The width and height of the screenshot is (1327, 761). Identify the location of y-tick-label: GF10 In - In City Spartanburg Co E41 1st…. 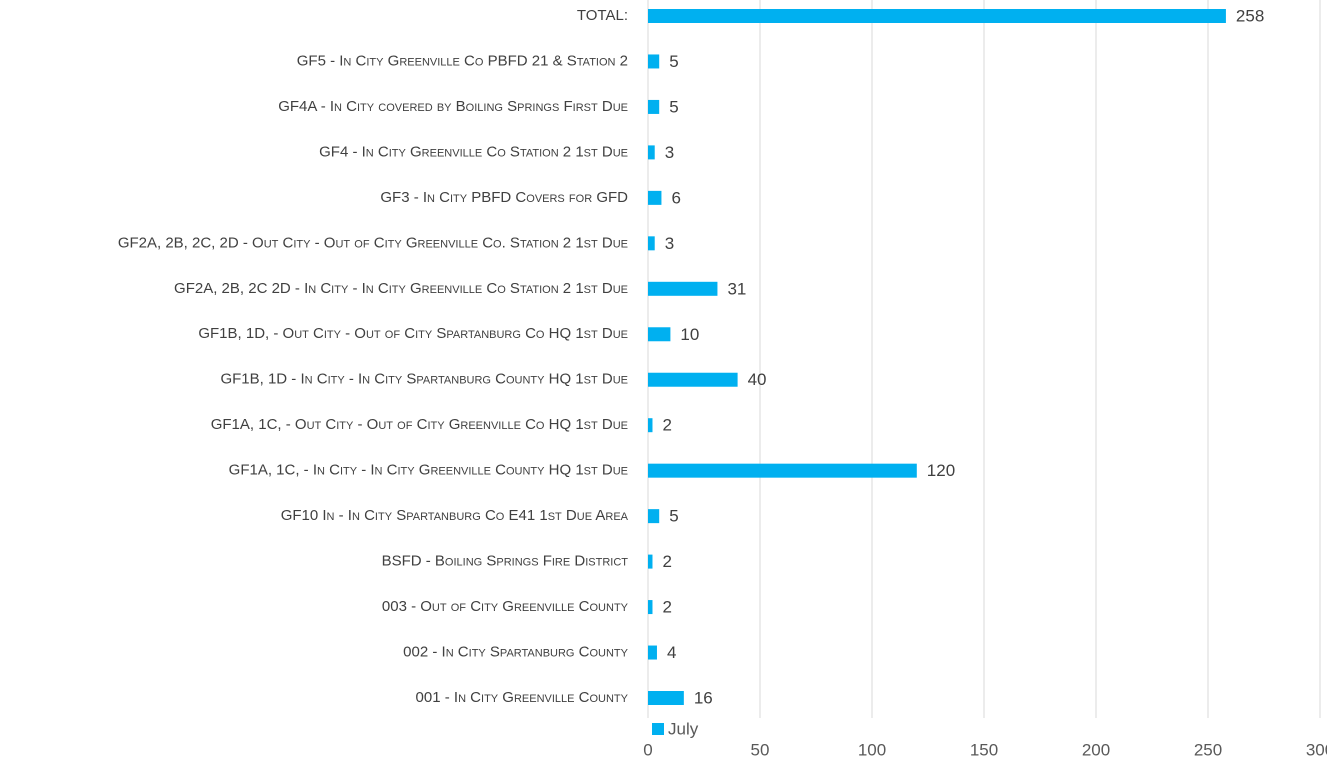
(455, 515).